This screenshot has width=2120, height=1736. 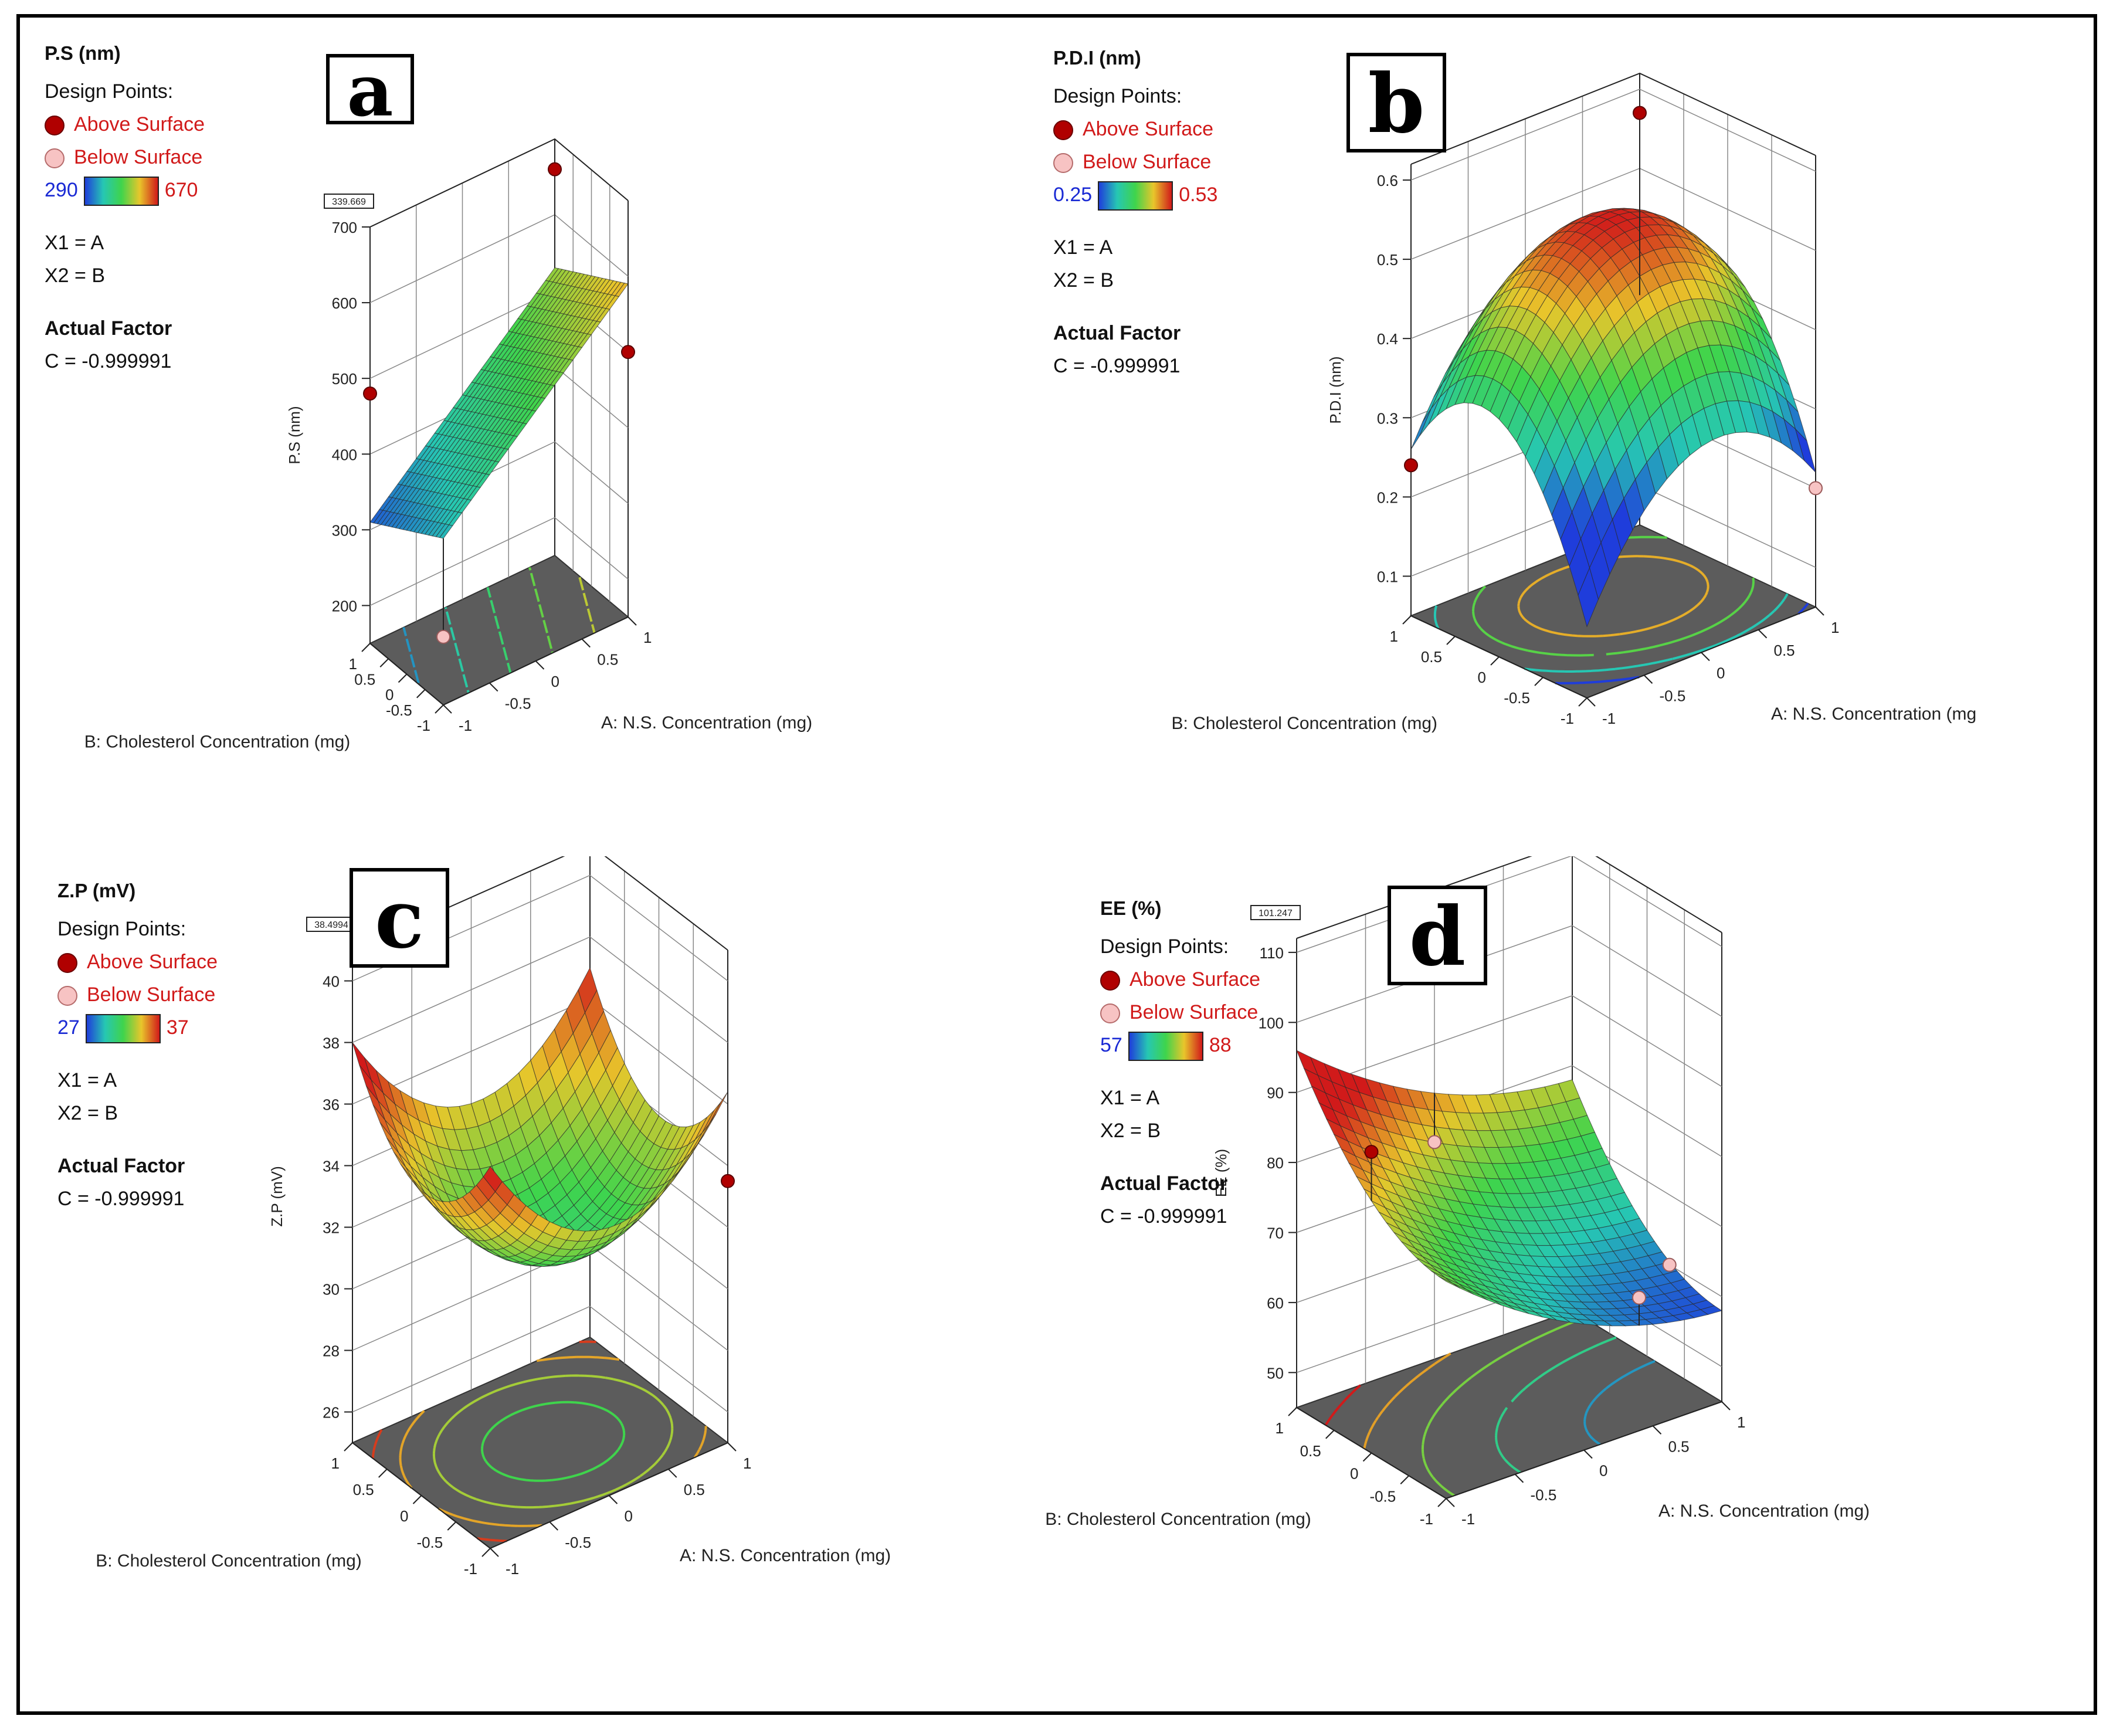 I want to click on color-scale: 290 670, so click(x=197, y=190).